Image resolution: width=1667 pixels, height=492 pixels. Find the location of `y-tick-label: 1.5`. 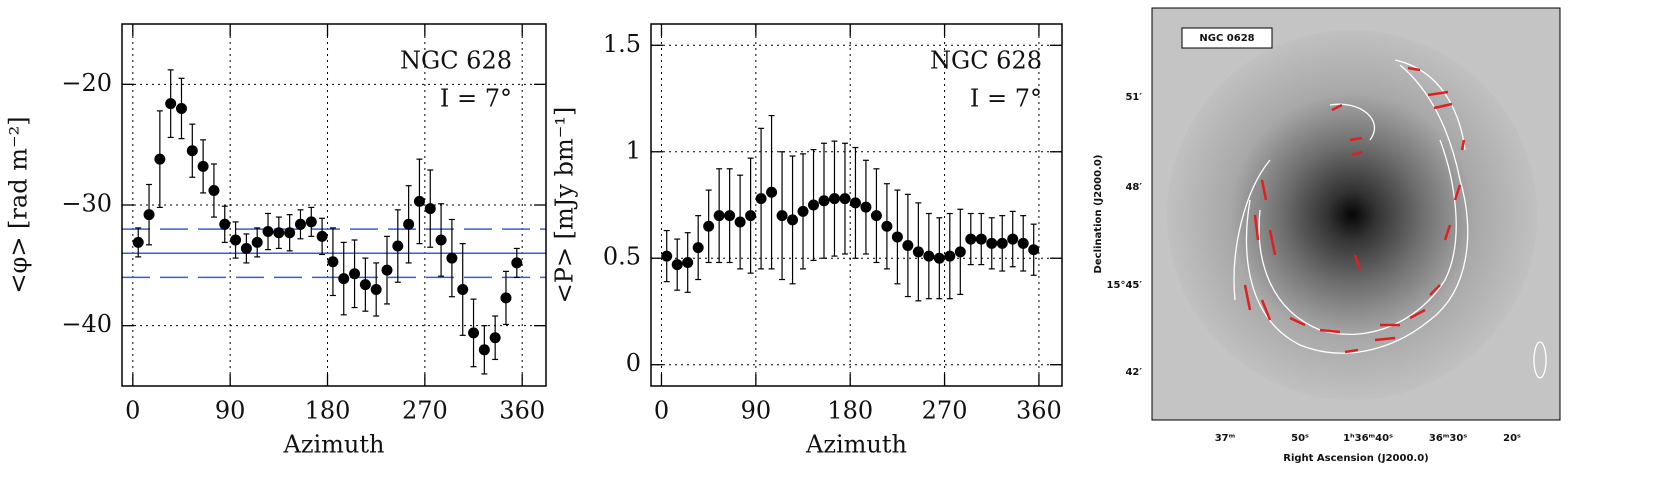

y-tick-label: 1.5 is located at coordinates (622, 44).